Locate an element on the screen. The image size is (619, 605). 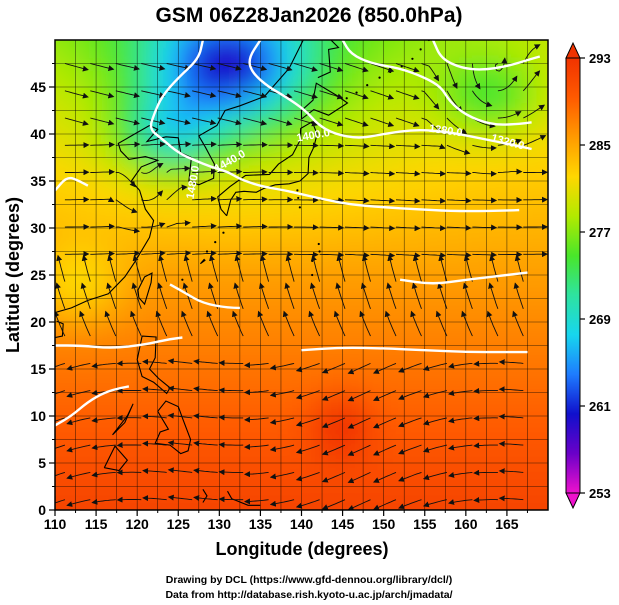
coastline is located at coordinates (202, 261).